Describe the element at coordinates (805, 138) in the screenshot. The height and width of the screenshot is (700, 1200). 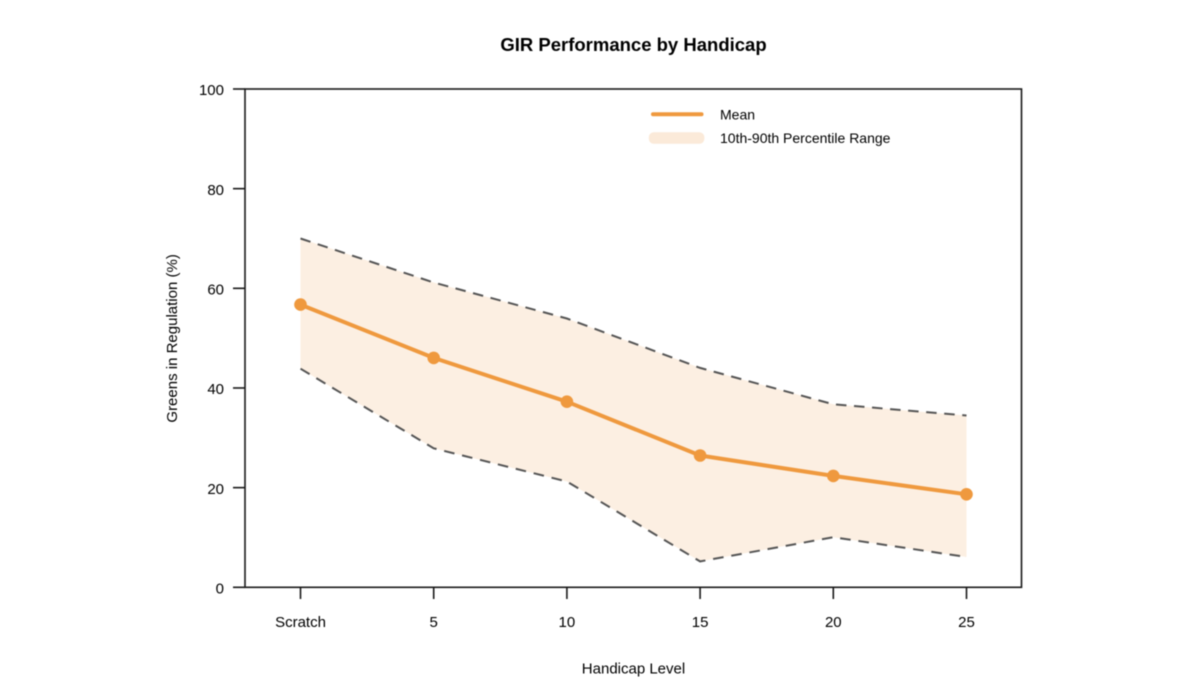
I see `svg-text: 10th-90th Percentile Range` at that location.